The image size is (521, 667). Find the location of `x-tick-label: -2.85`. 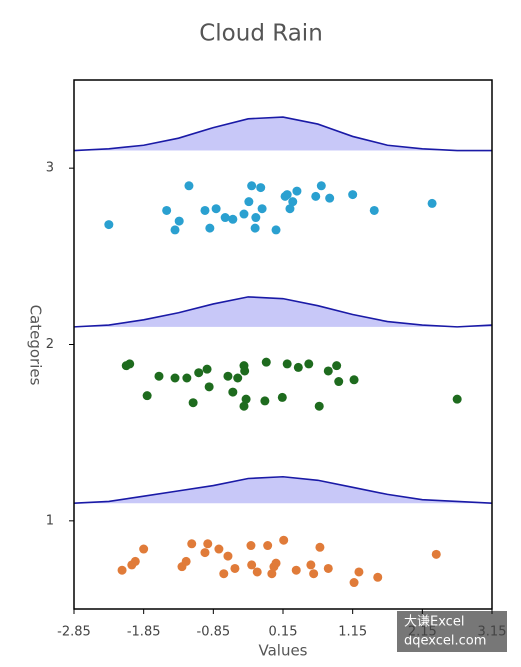

x-tick-label: -2.85 is located at coordinates (74, 632).